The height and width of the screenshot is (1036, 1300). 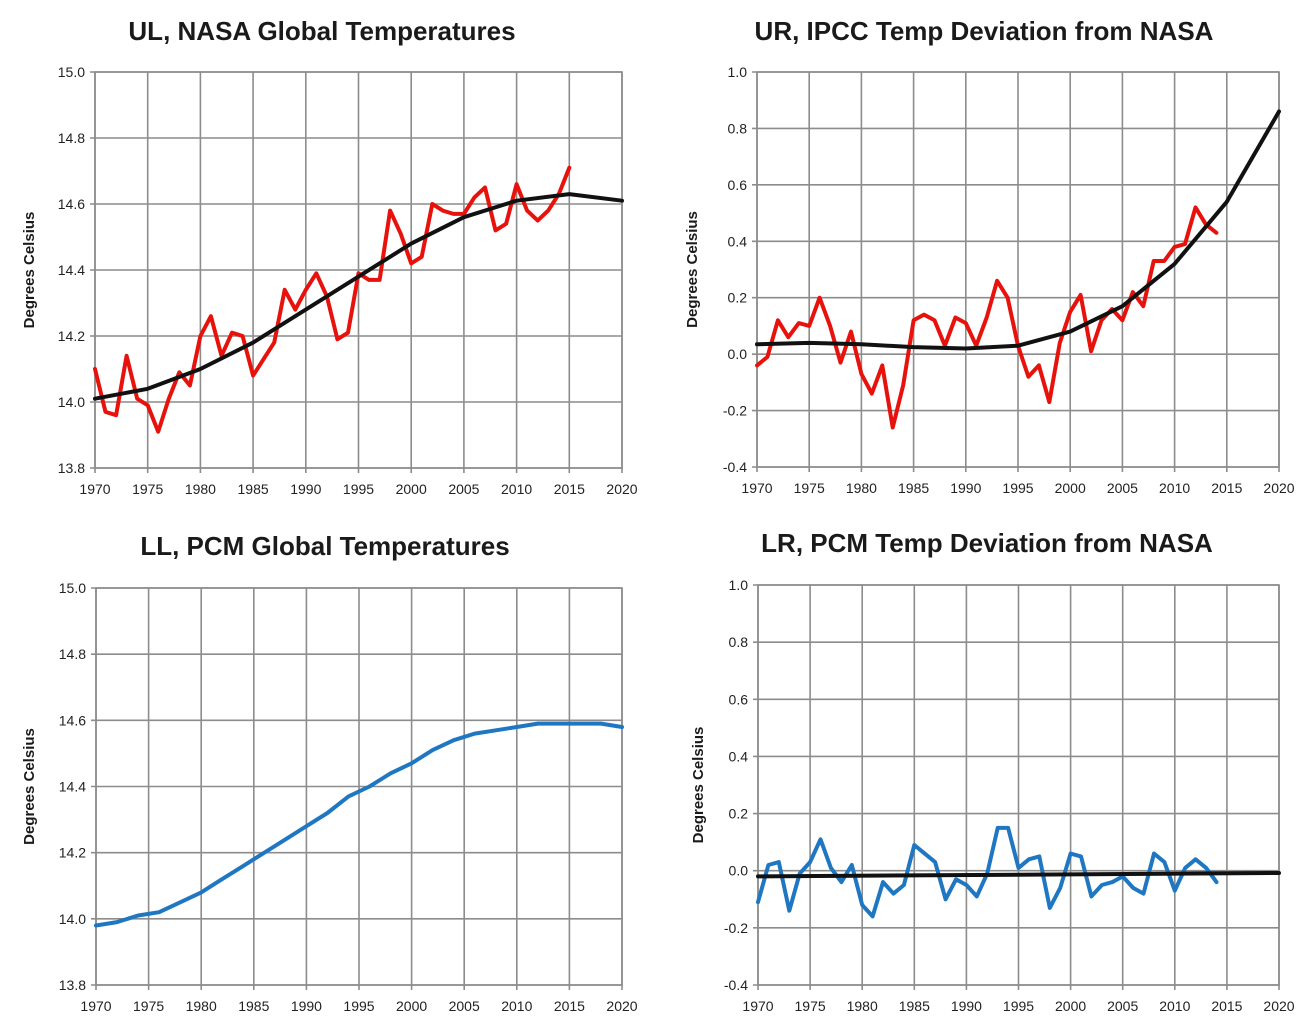 What do you see at coordinates (809, 488) in the screenshot?
I see `x-tick-label-ur: 1975` at bounding box center [809, 488].